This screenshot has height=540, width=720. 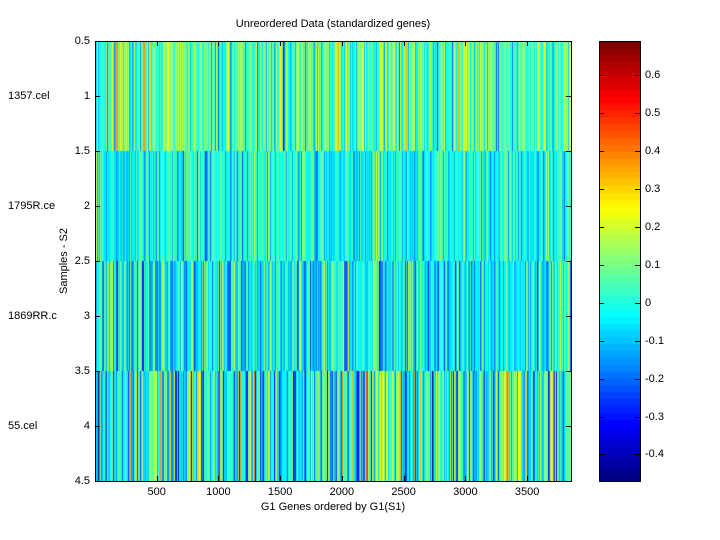 What do you see at coordinates (218, 492) in the screenshot?
I see `x-tick-label: 1000` at bounding box center [218, 492].